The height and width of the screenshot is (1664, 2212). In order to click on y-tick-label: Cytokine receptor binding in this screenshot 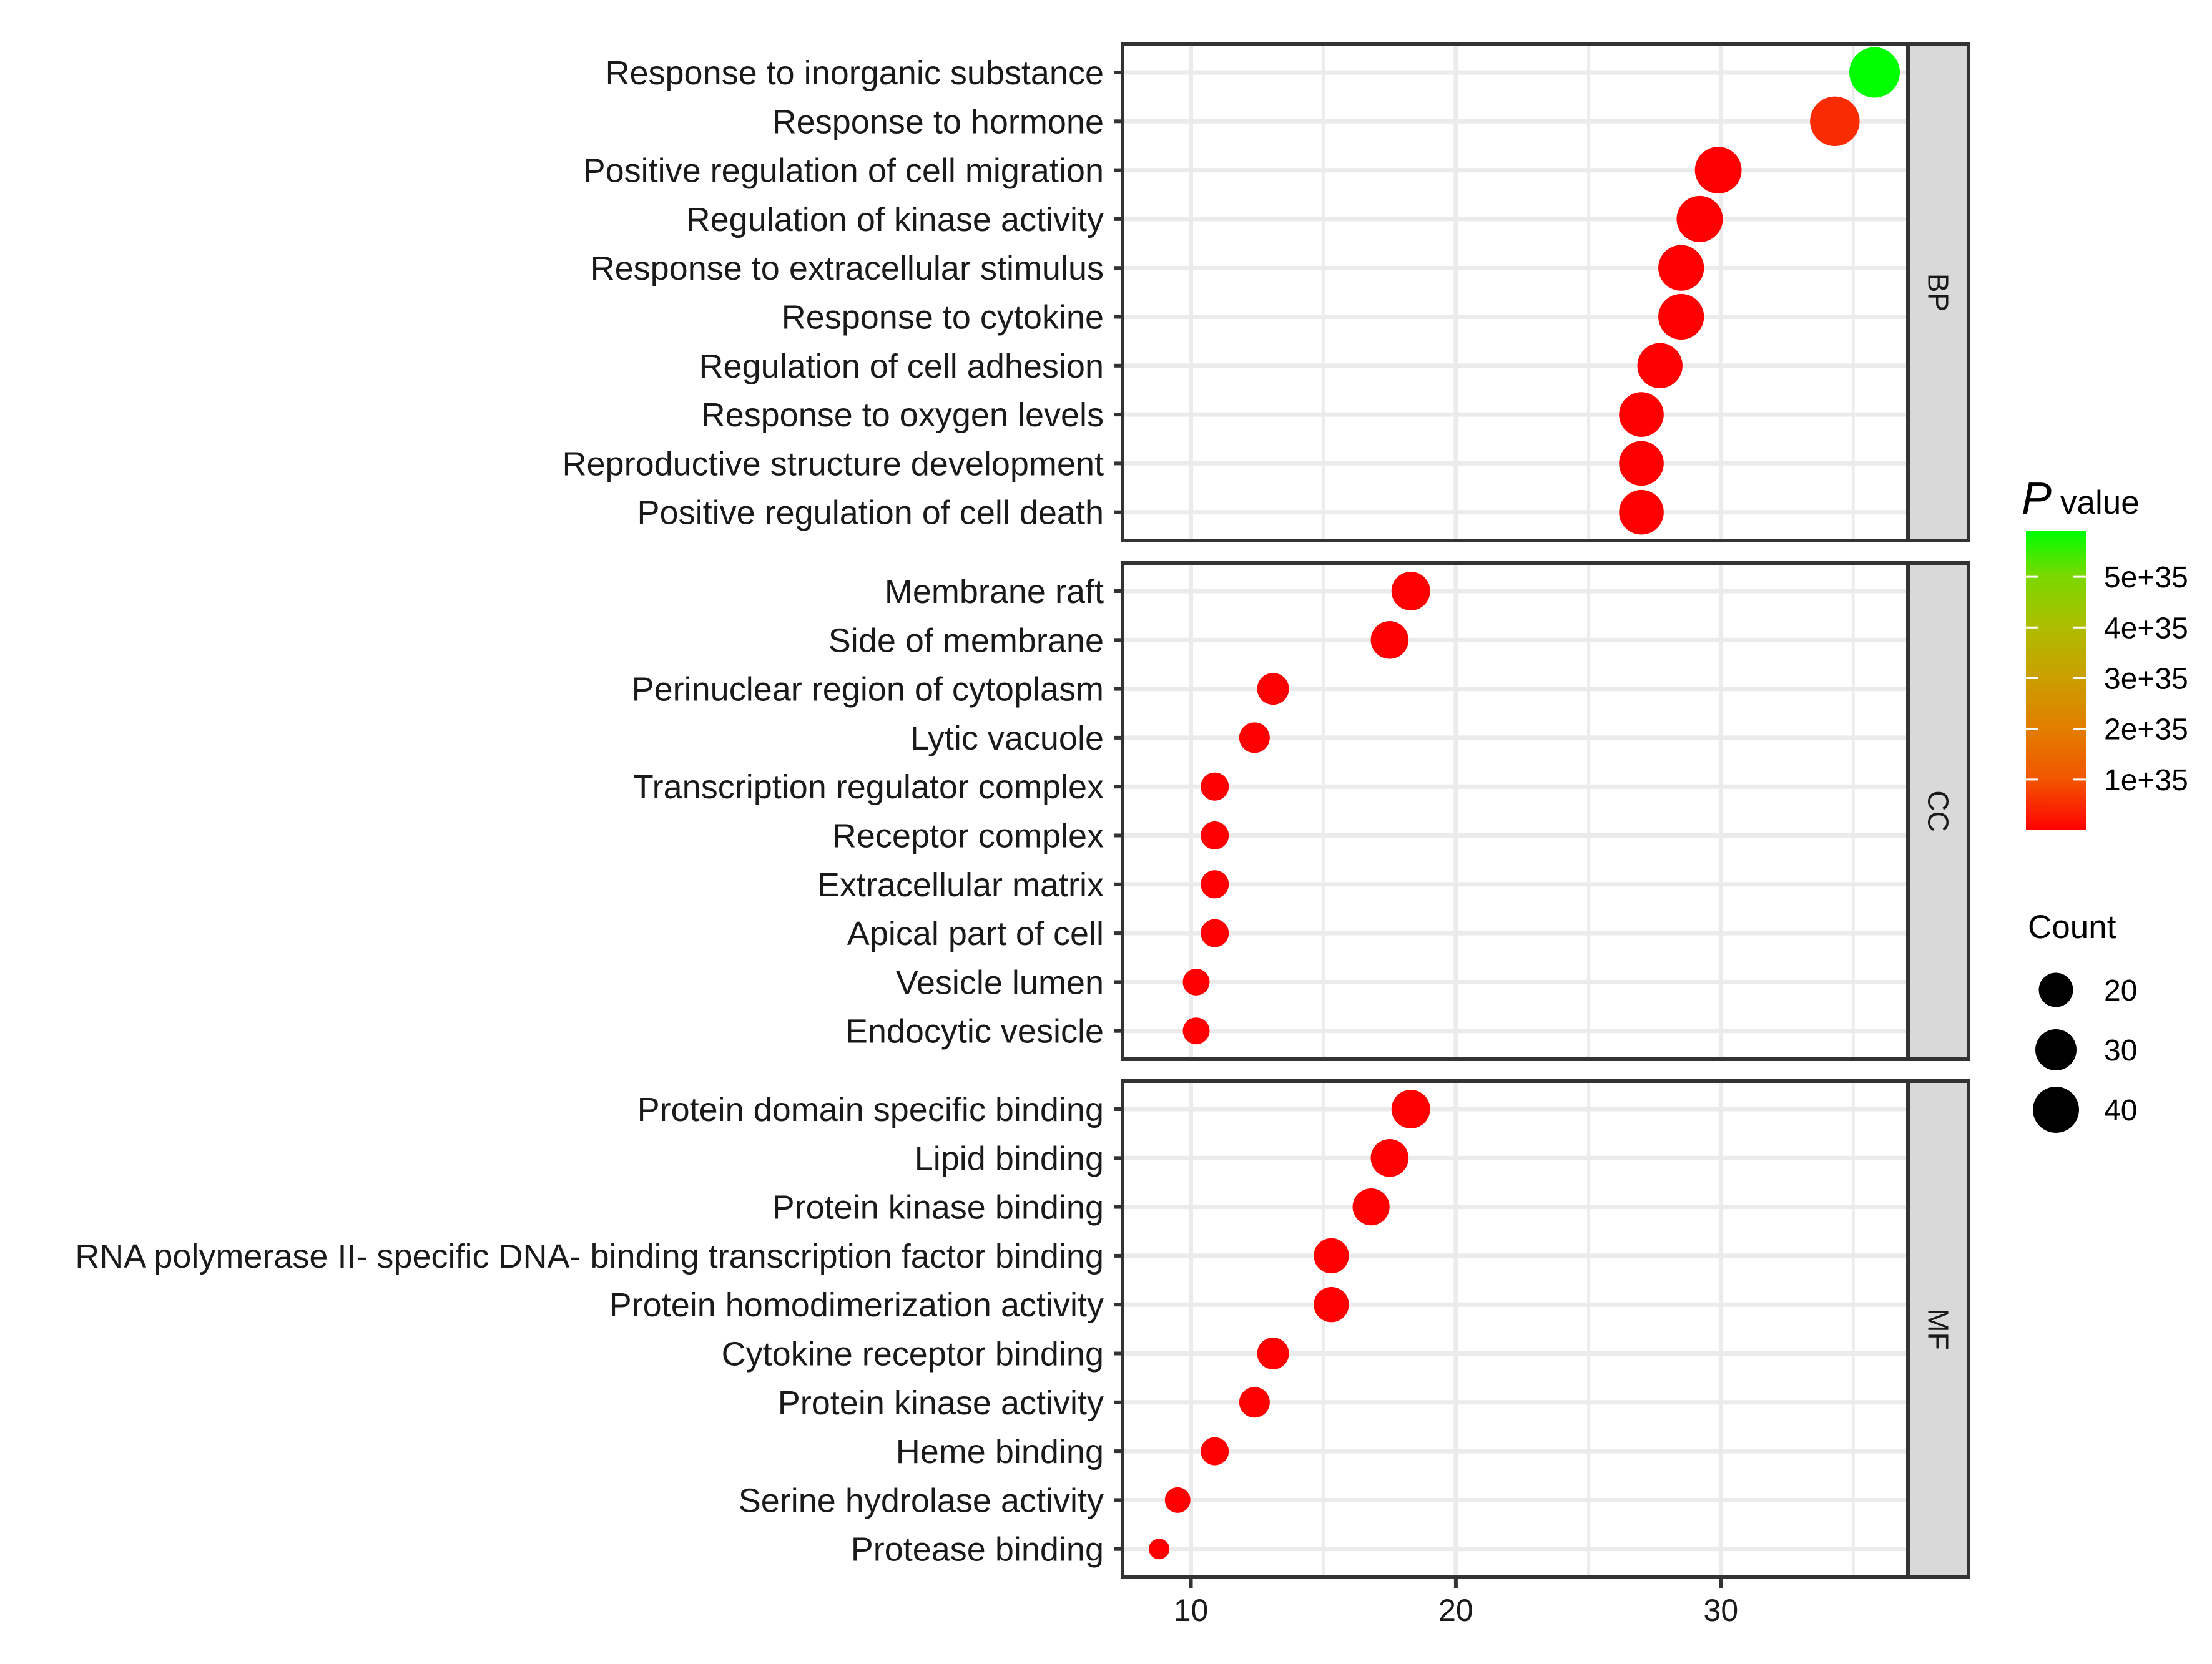, I will do `click(913, 1354)`.